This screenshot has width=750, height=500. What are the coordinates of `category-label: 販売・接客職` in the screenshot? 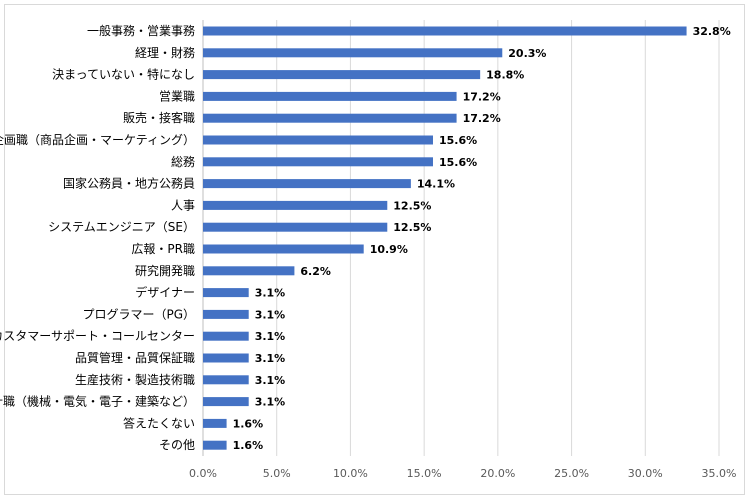 It's located at (159, 117).